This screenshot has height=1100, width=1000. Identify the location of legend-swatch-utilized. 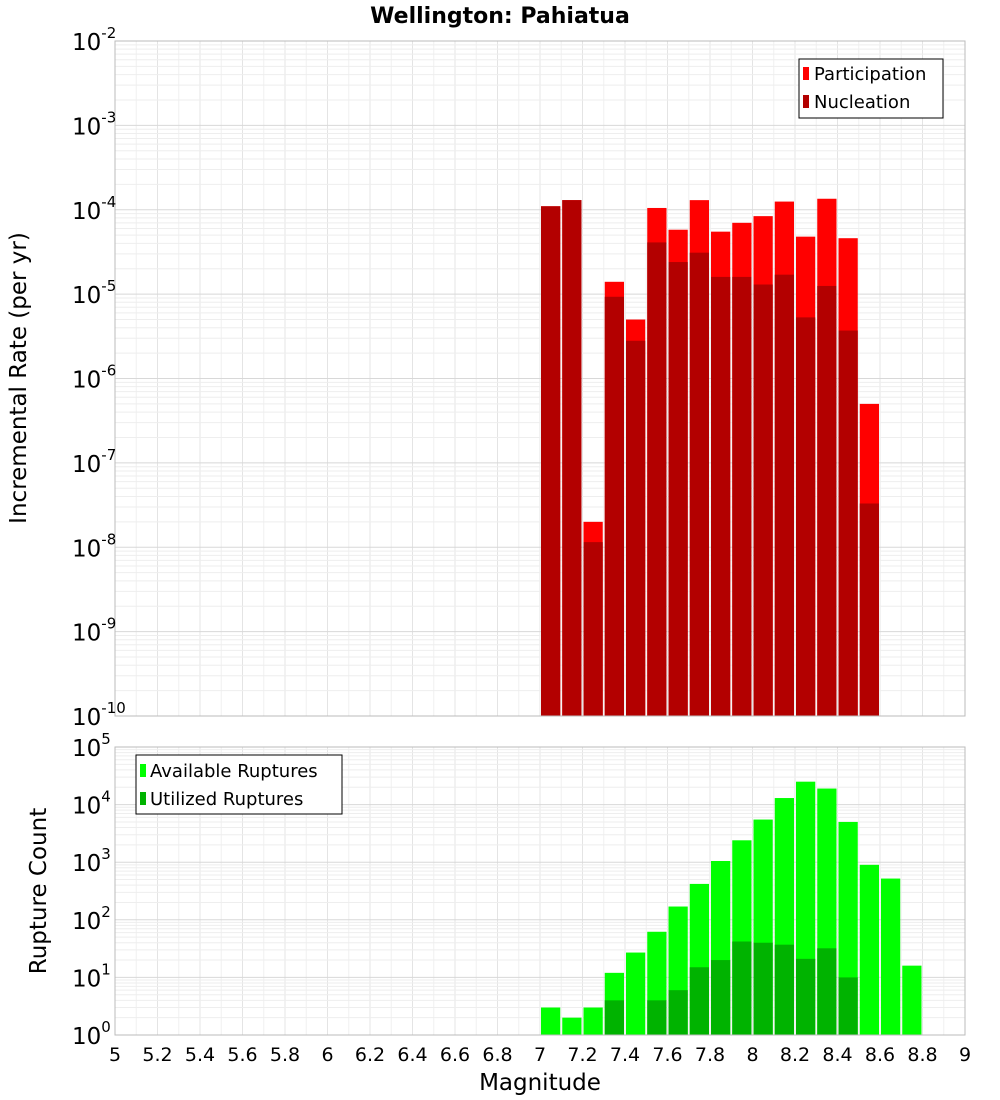
(143, 798).